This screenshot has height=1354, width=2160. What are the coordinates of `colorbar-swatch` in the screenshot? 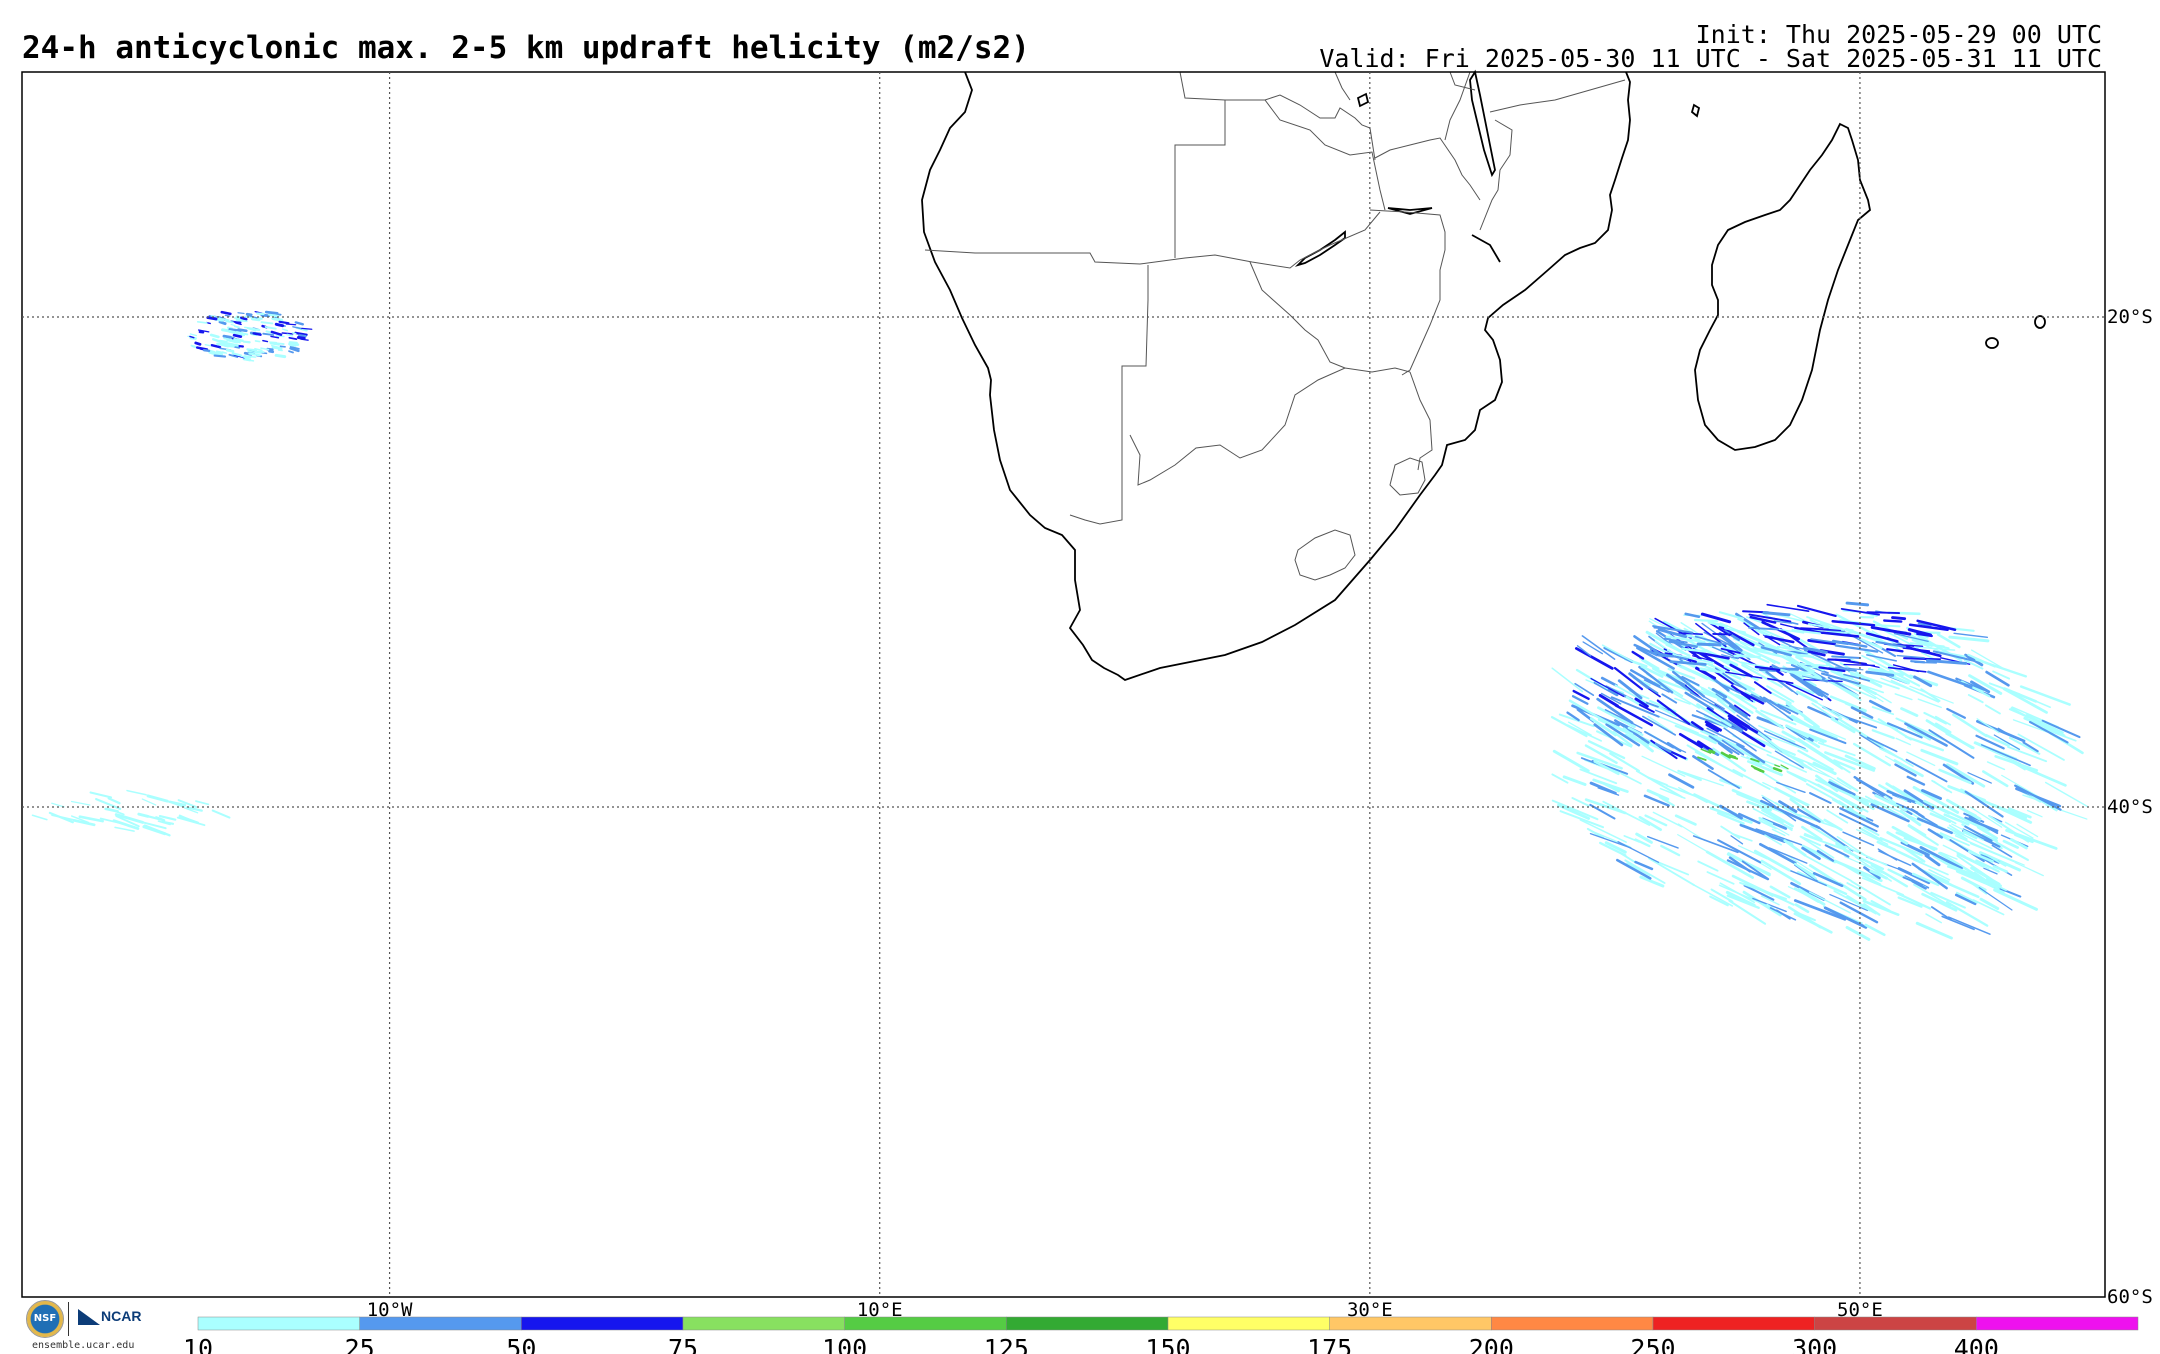 It's located at (1248, 1323).